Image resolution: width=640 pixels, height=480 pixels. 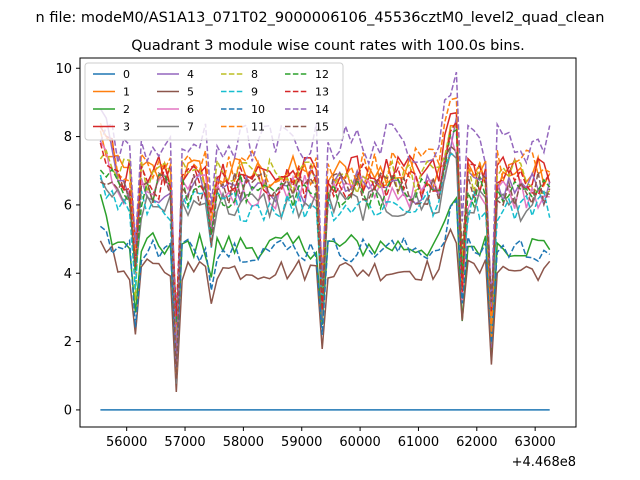 What do you see at coordinates (68, 205) in the screenshot?
I see `y-tick-label: 6` at bounding box center [68, 205].